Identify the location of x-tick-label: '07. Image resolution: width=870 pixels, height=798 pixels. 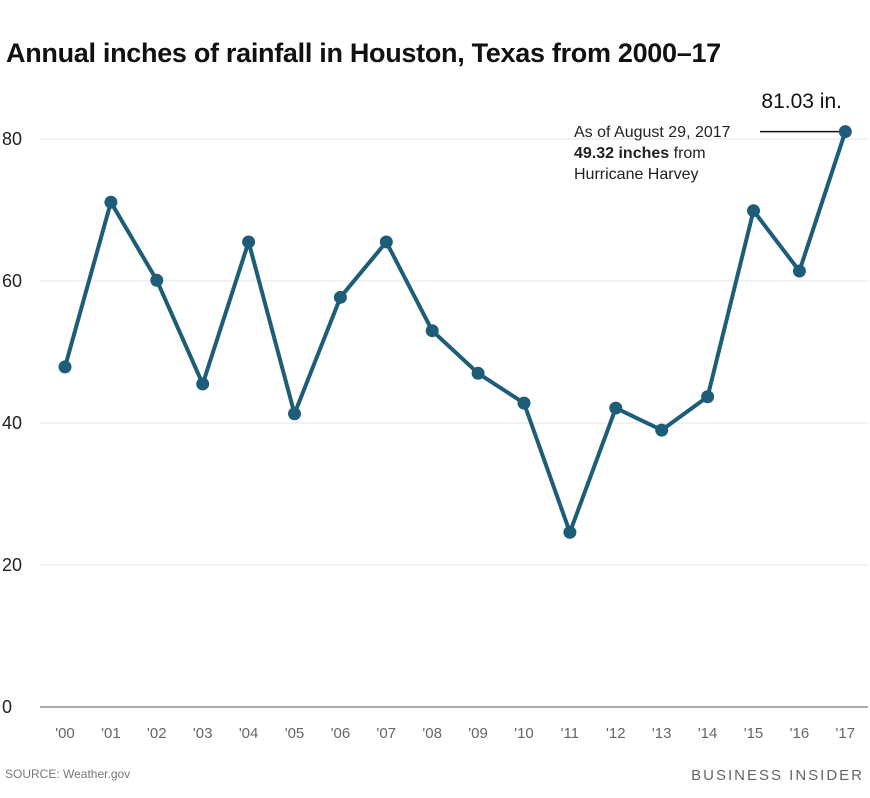
(387, 733).